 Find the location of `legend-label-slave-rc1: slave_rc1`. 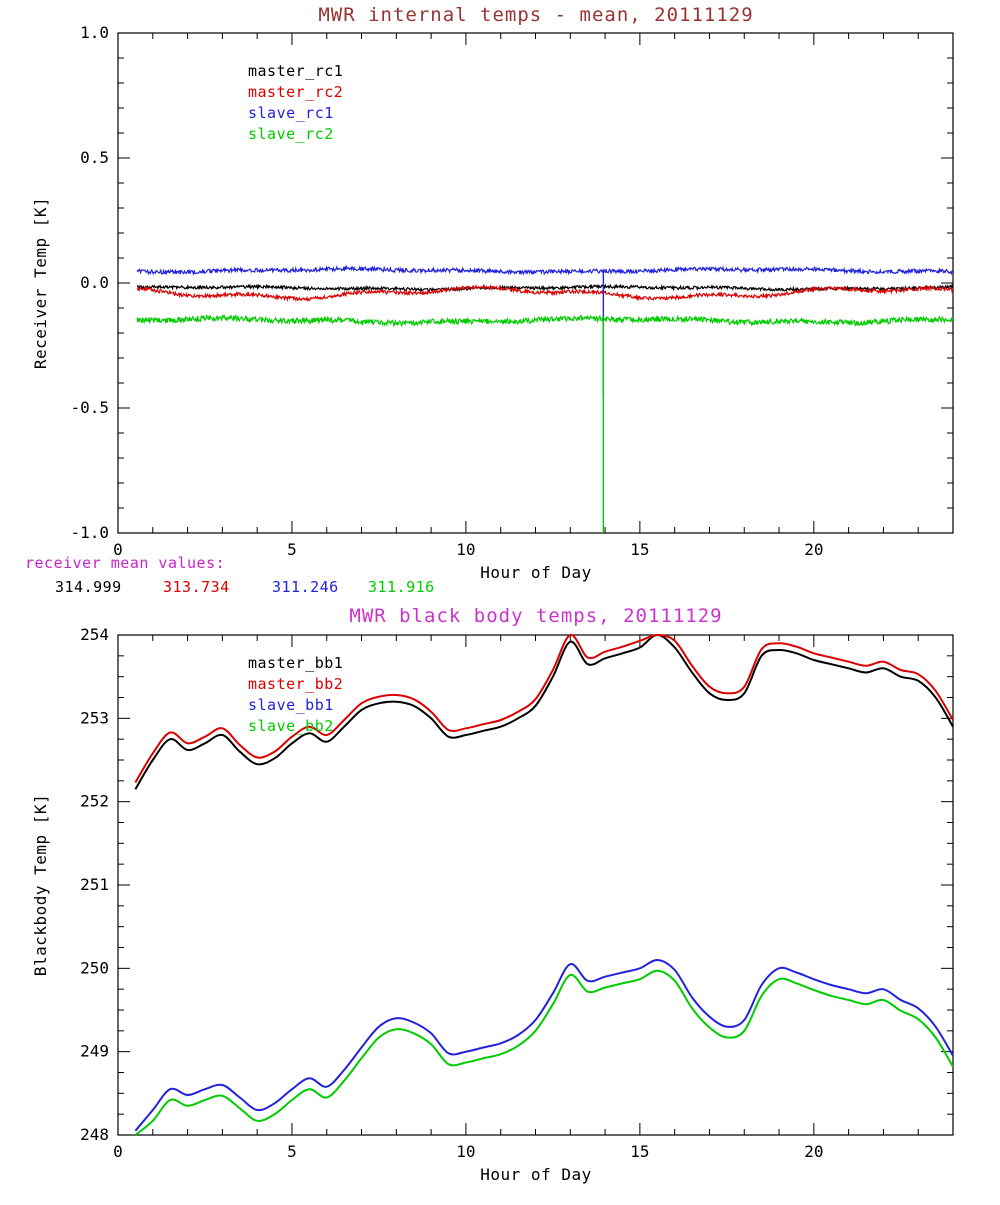

legend-label-slave-rc1: slave_rc1 is located at coordinates (291, 113).